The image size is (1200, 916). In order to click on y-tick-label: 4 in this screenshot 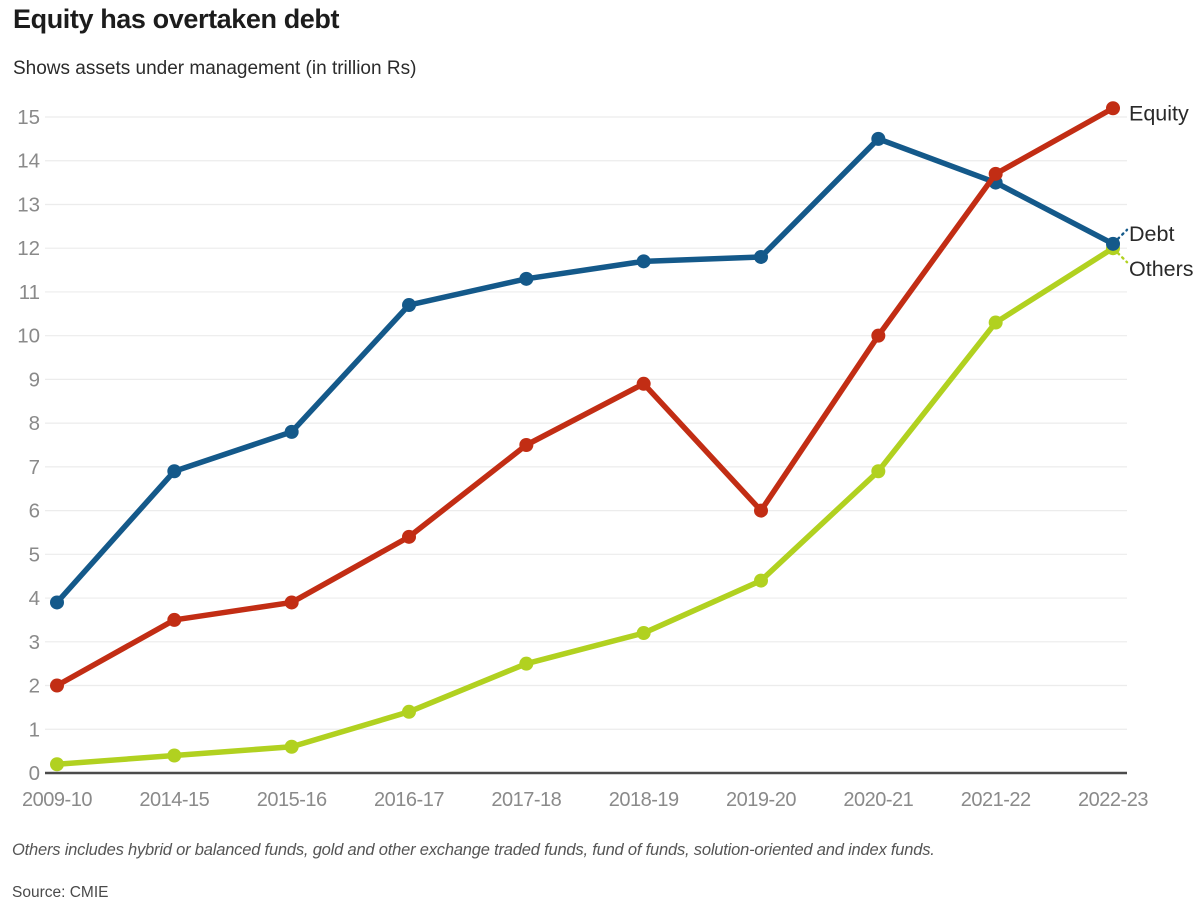, I will do `click(34, 598)`.